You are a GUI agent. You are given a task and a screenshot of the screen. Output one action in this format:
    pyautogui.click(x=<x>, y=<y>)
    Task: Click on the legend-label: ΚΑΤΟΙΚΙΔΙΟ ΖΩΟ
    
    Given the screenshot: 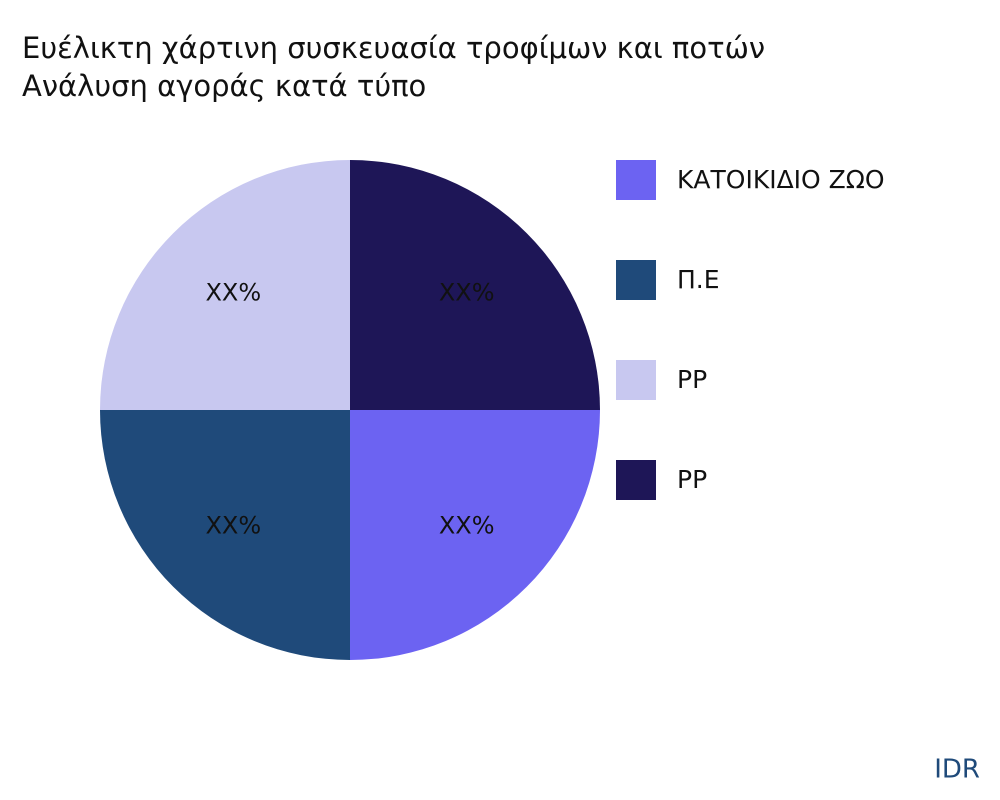 What is the action you would take?
    pyautogui.click(x=781, y=179)
    